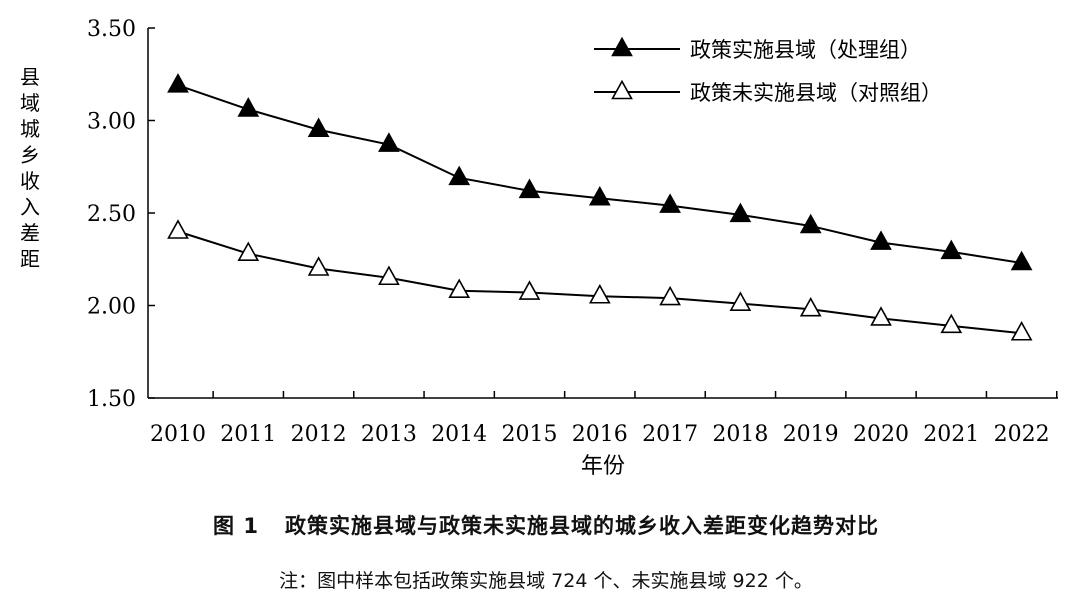 The height and width of the screenshot is (600, 1092). I want to click on figure-note: 注：图中样本包括政策实施县域 724 个、未实施县域 922 个。, so click(546, 581).